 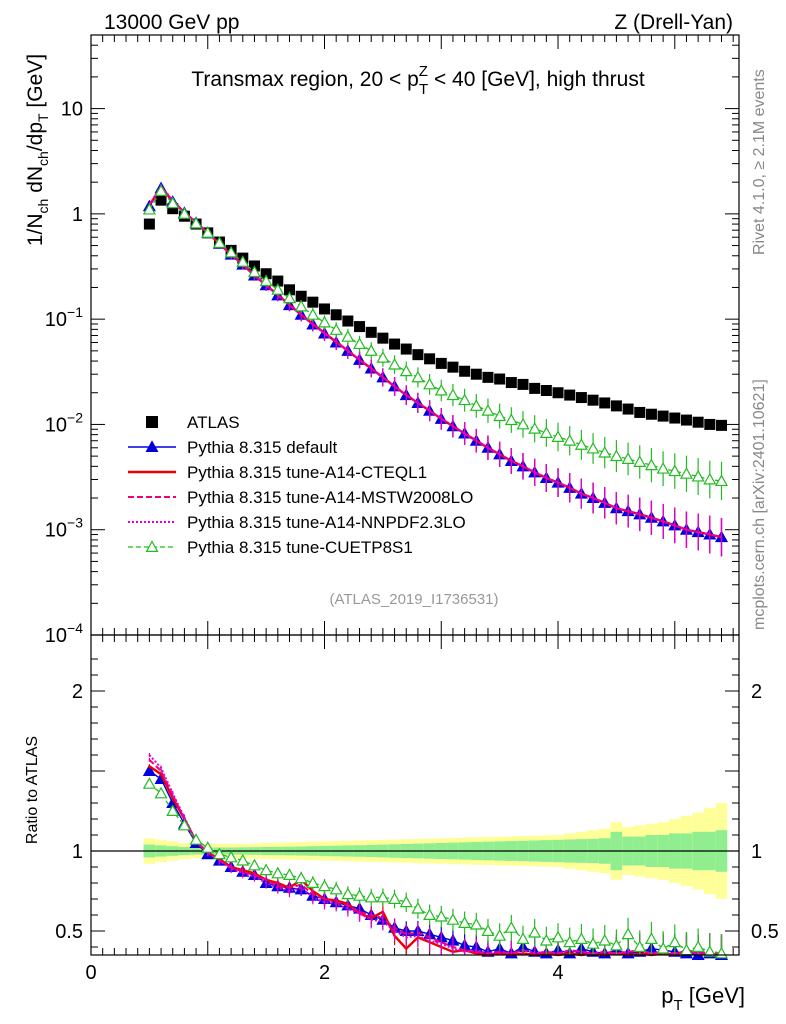 I want to click on ratio-point-default, so click(x=149, y=770).